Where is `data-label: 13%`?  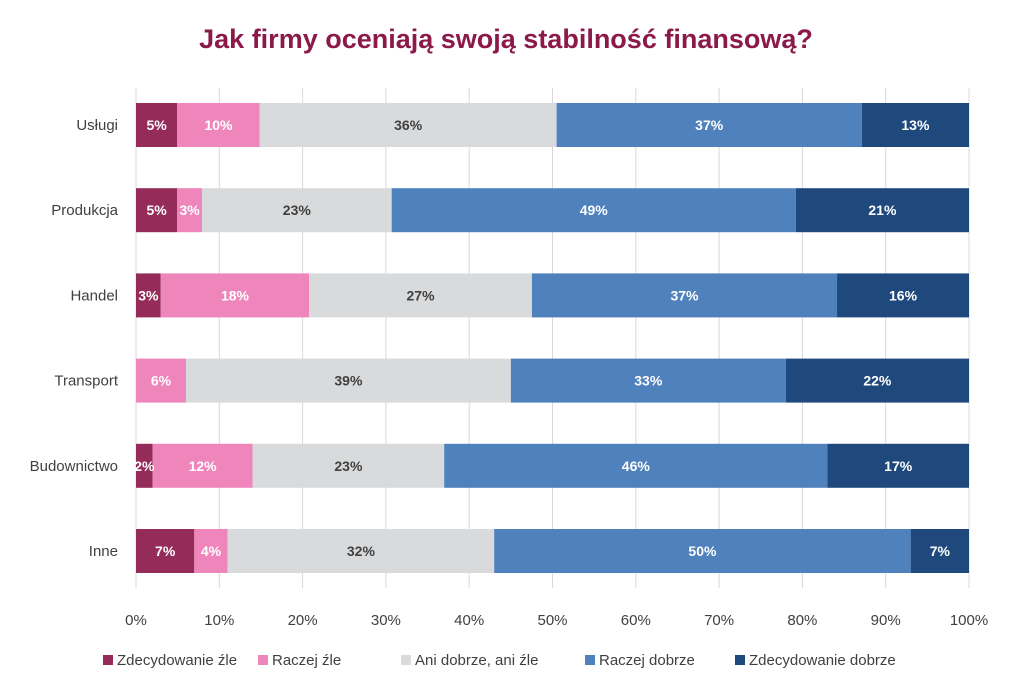
data-label: 13% is located at coordinates (915, 125).